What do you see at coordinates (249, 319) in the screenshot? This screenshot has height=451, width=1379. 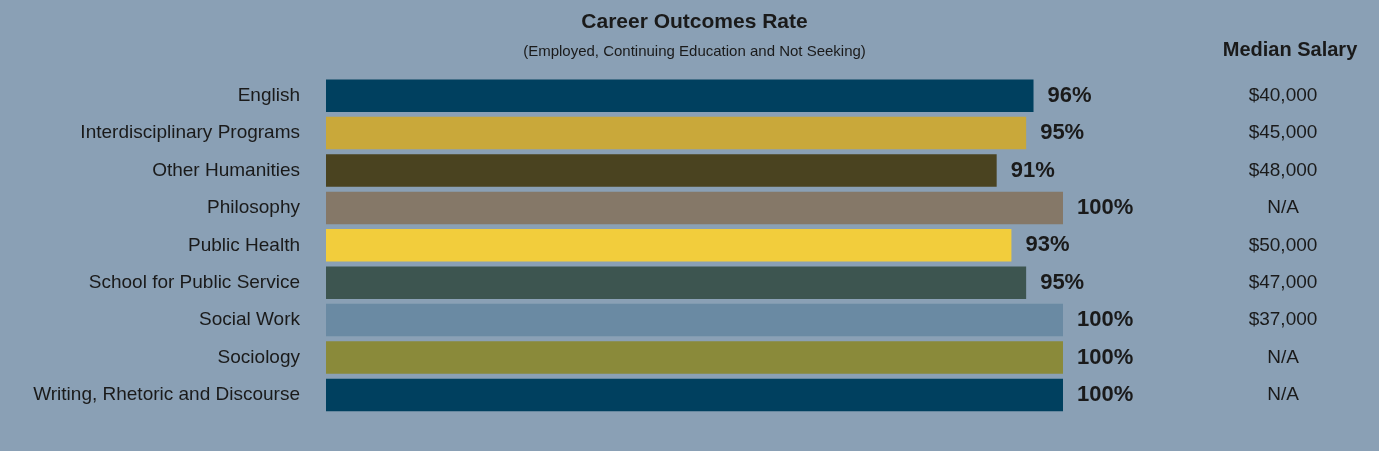 I see `y-tick-label: Social Work` at bounding box center [249, 319].